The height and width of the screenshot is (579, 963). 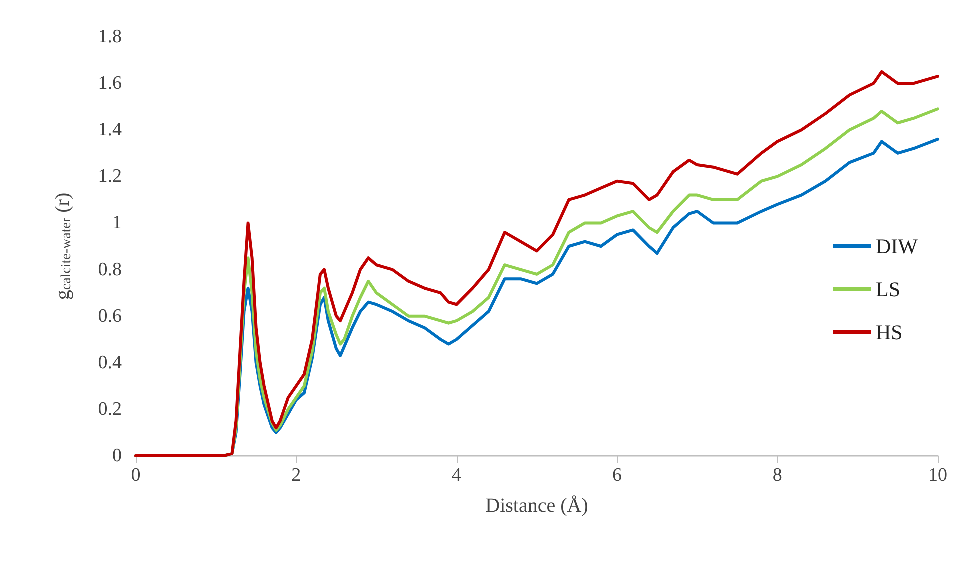 What do you see at coordinates (537, 506) in the screenshot?
I see `x-axis-title: Distance (Å)` at bounding box center [537, 506].